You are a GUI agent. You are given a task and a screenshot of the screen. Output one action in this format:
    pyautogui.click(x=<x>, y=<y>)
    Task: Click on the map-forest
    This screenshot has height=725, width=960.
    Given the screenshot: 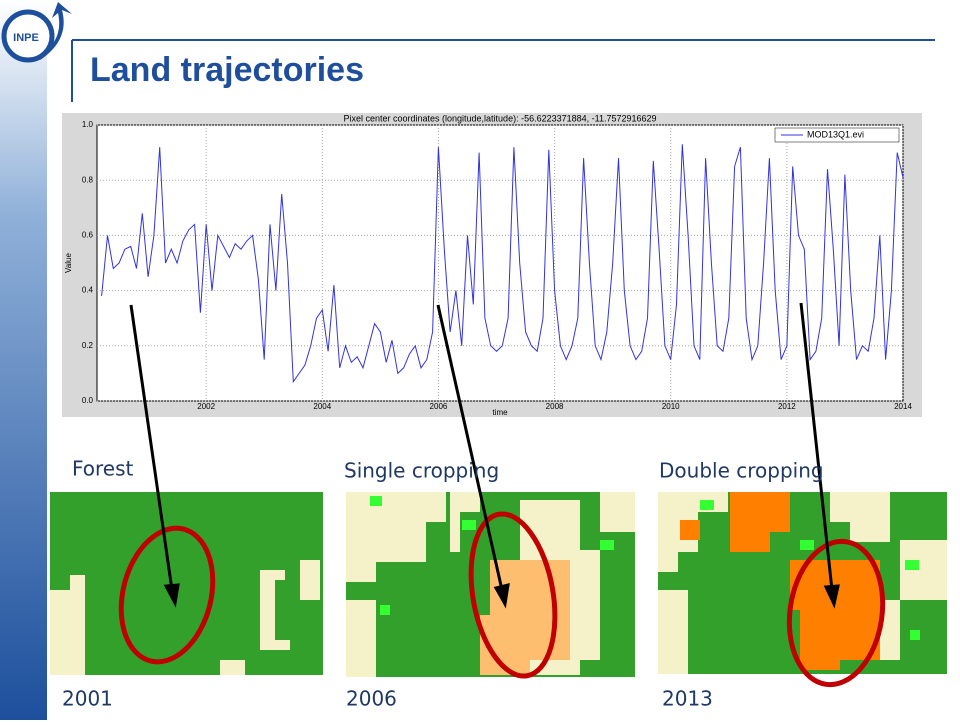 What is the action you would take?
    pyautogui.click(x=186, y=583)
    